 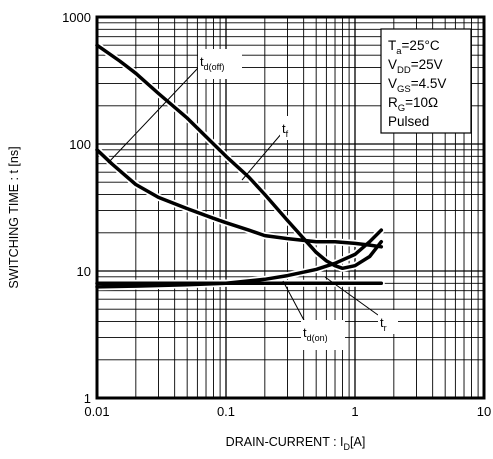 What do you see at coordinates (354, 411) in the screenshot?
I see `x-tick-label: 1` at bounding box center [354, 411].